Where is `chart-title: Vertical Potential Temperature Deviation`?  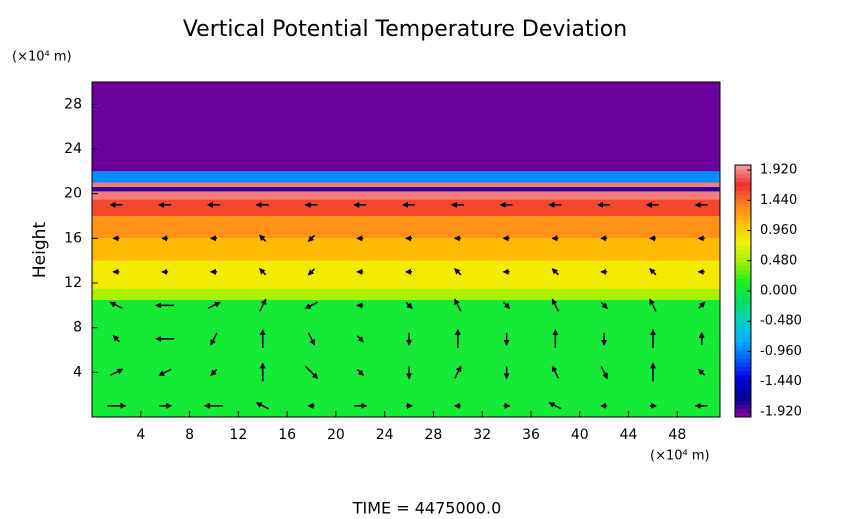 chart-title: Vertical Potential Temperature Deviation is located at coordinates (405, 29).